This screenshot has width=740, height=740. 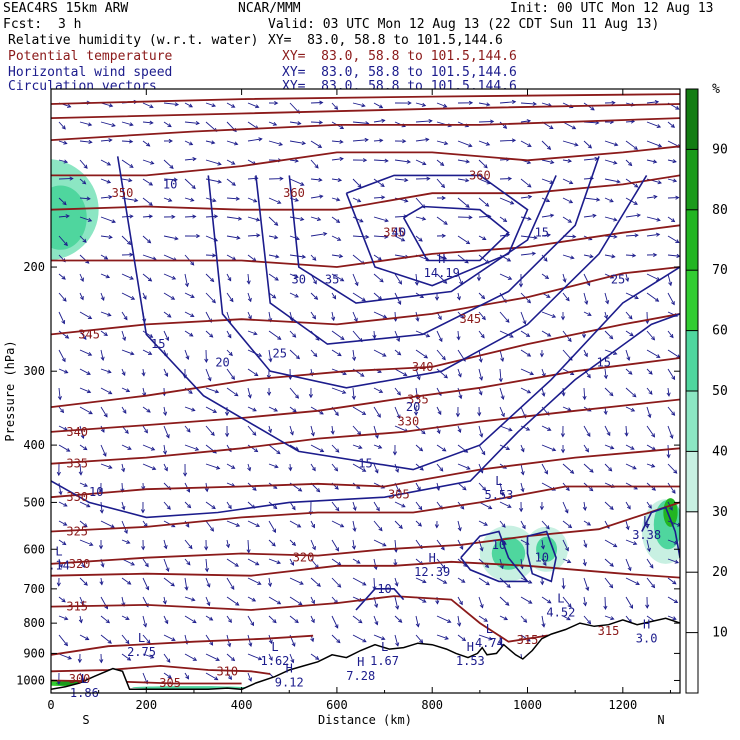 I want to click on wind-contour-label: 10, so click(x=384, y=589).